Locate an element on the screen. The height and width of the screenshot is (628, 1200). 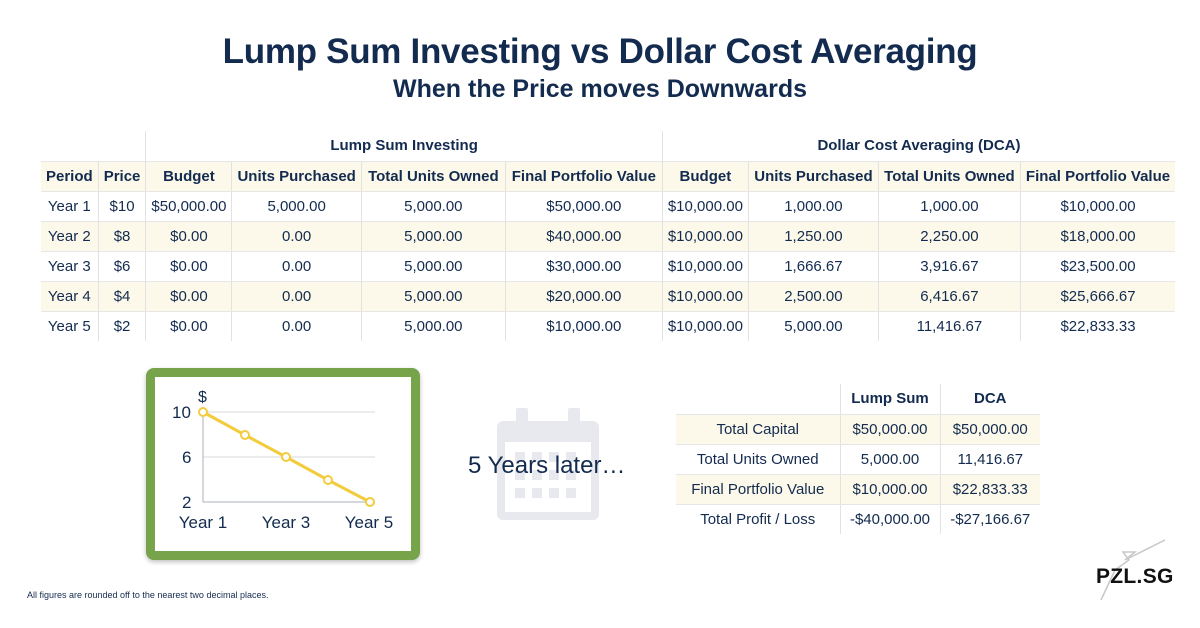
x-tick-year-1: Year 1 is located at coordinates (203, 522).